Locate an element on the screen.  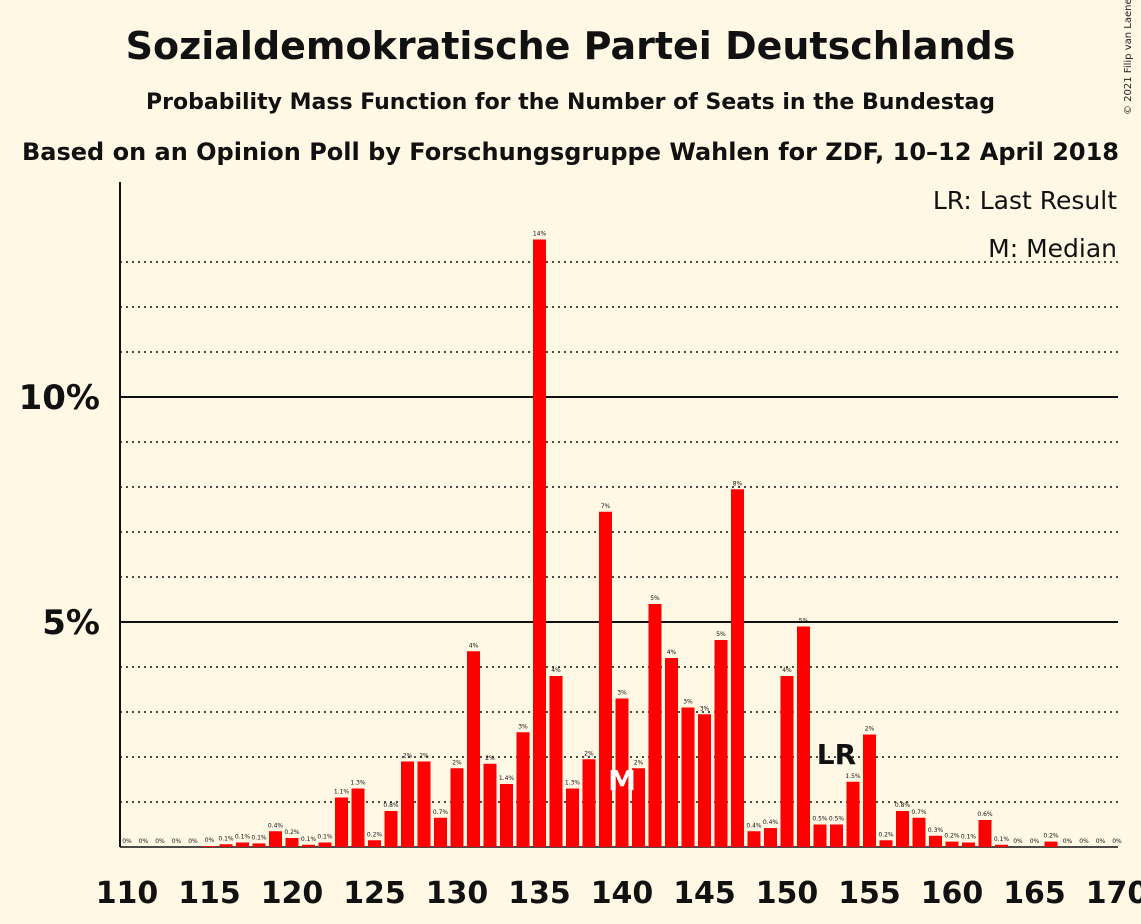
chart-title: Sozialdemokratische Partei Deutschlands is located at coordinates (570, 46).